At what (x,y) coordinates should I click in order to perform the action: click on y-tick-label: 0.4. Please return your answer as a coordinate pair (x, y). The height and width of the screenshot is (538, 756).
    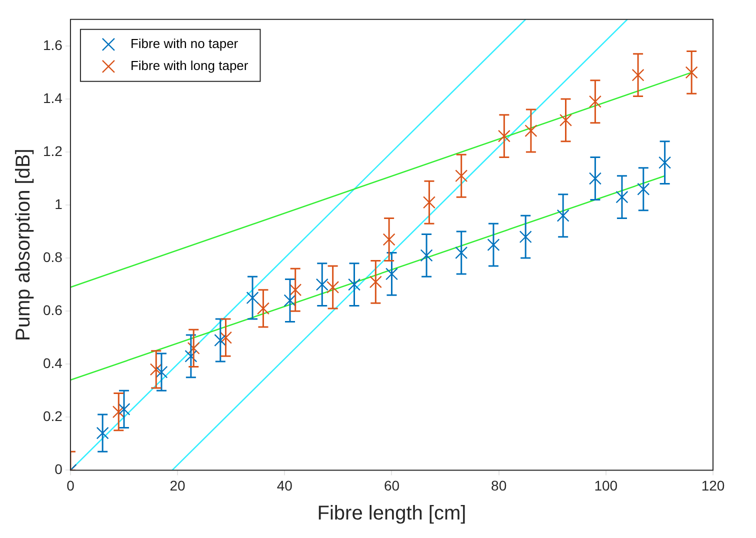
    Looking at the image, I should click on (52, 362).